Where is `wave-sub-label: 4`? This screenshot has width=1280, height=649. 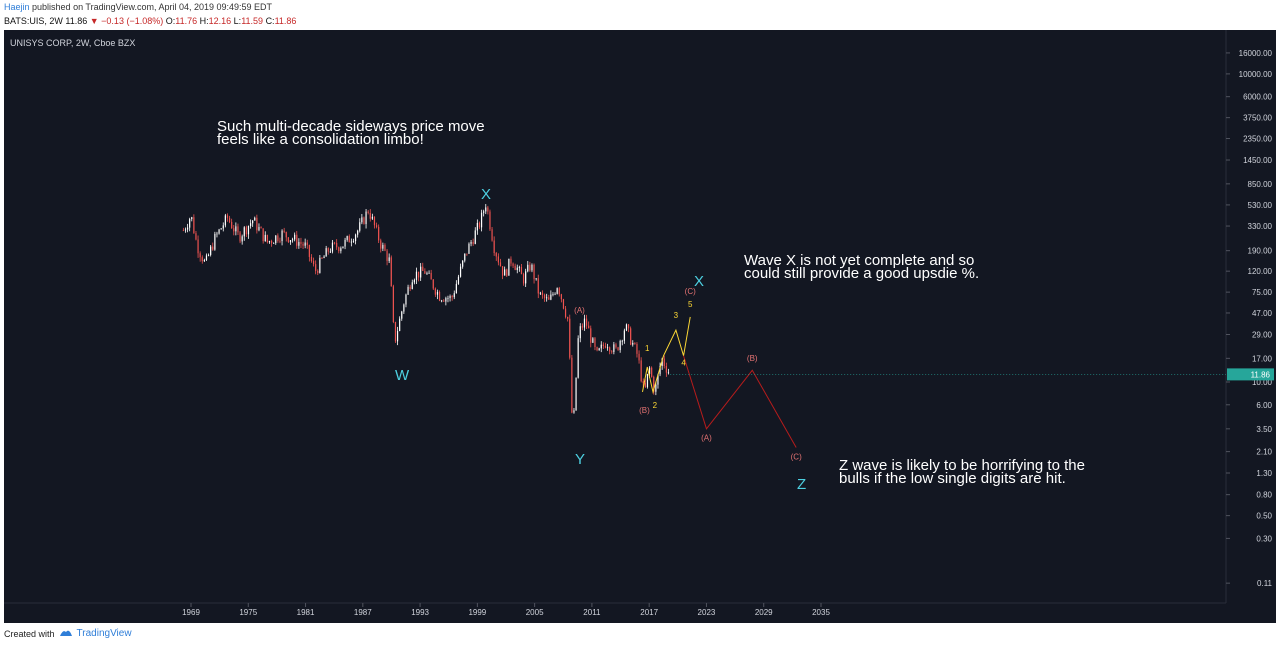 wave-sub-label: 4 is located at coordinates (683, 362).